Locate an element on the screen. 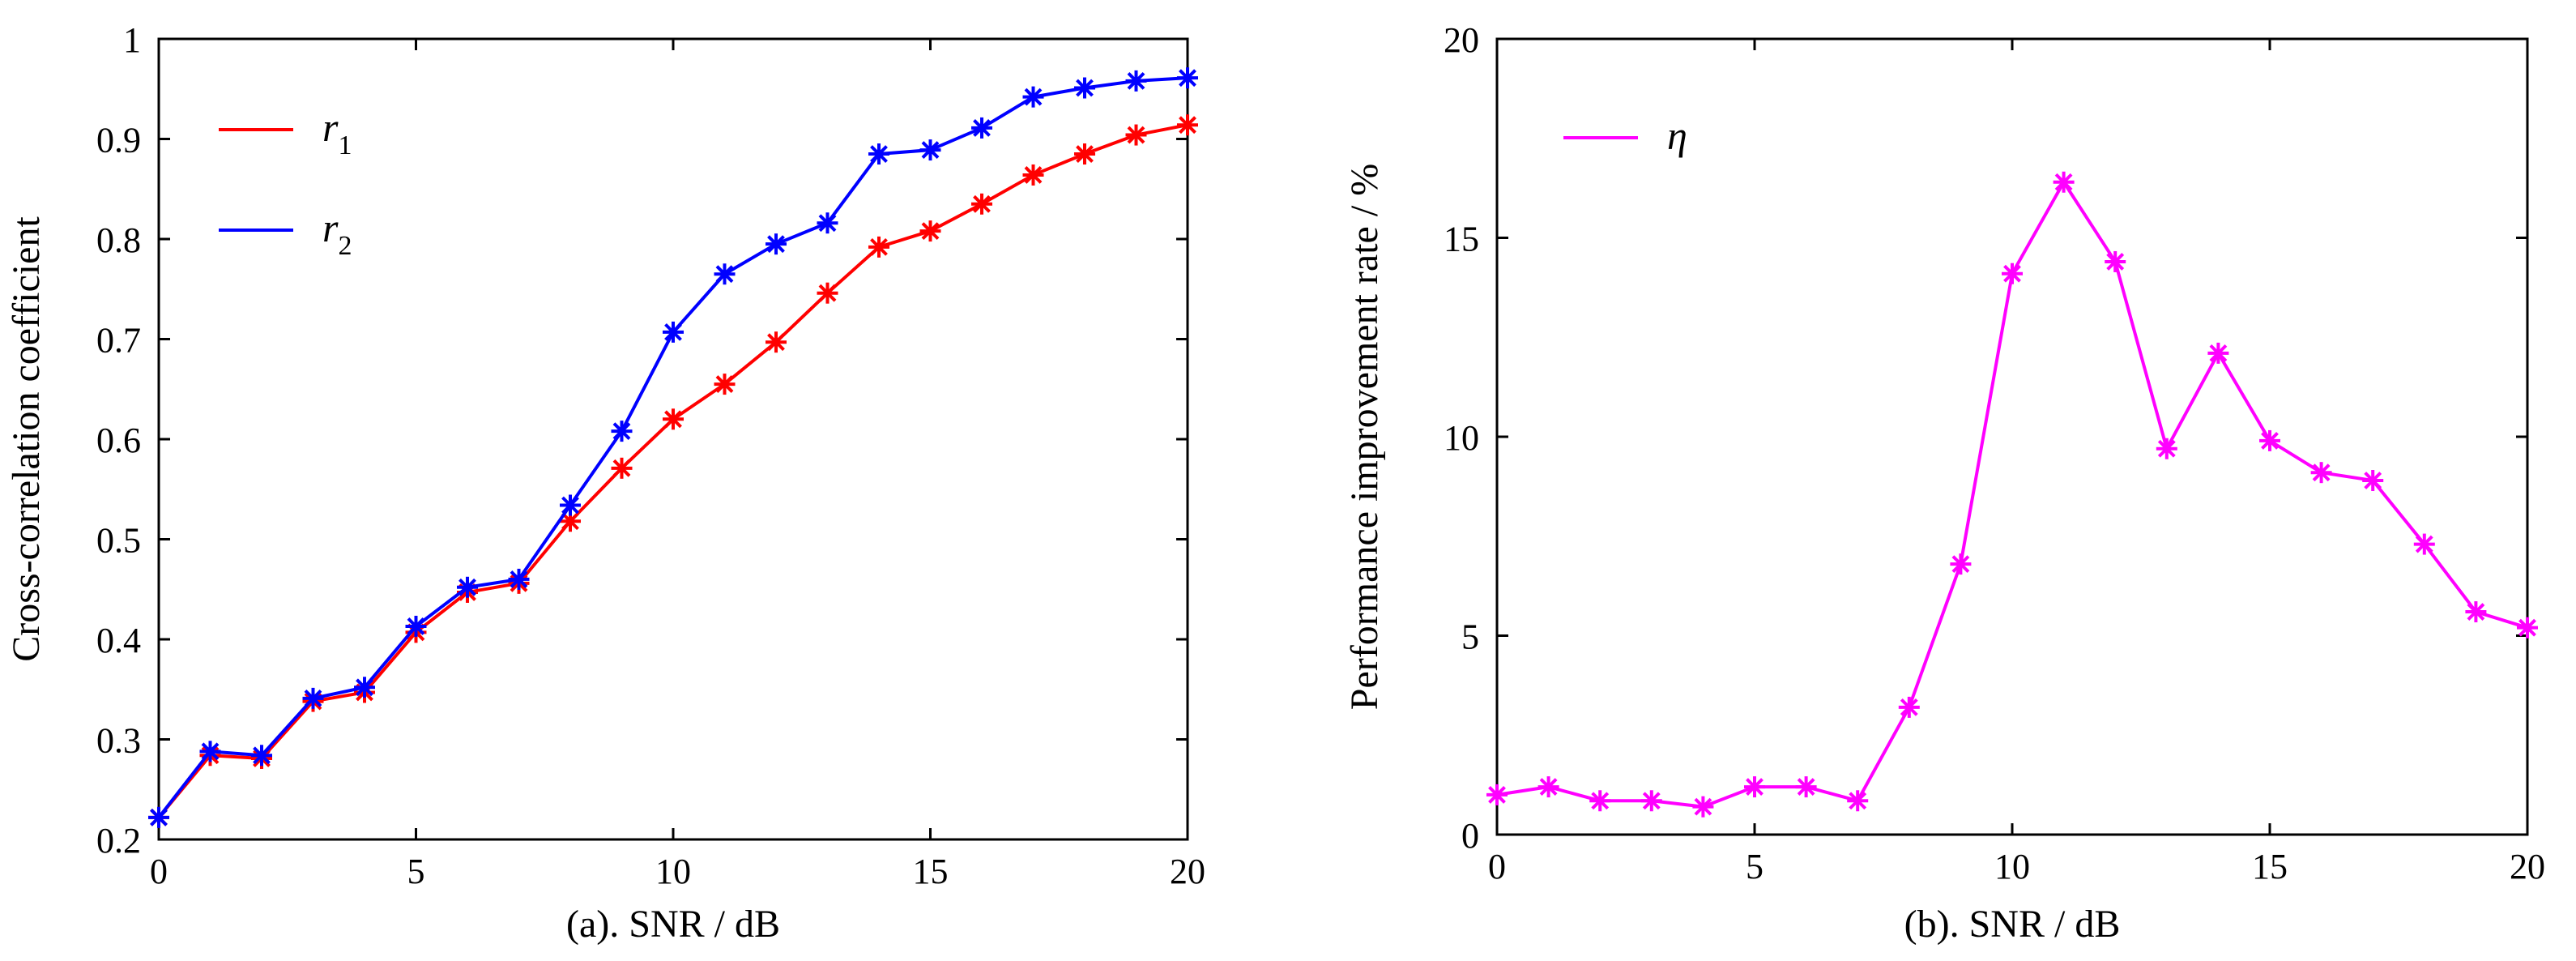 This screenshot has width=2576, height=961. y-tick-label: 10 is located at coordinates (1462, 438).